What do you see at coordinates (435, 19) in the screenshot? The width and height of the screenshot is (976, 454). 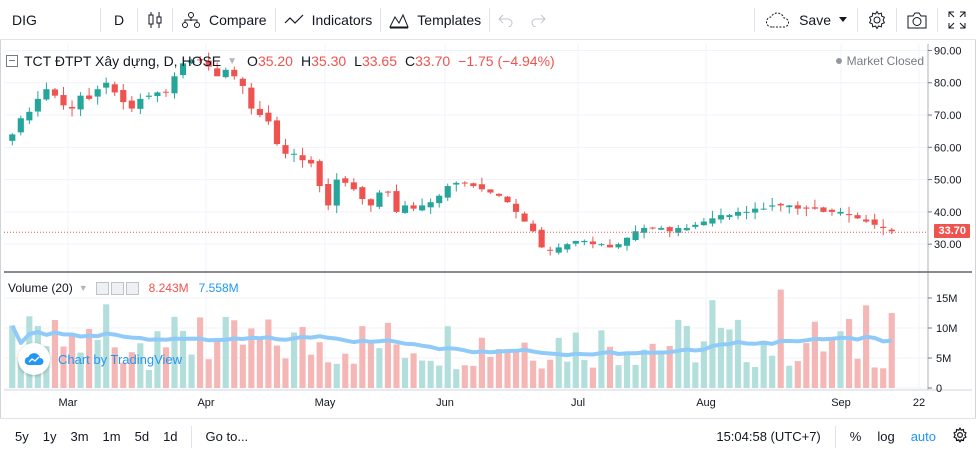 I see `templates-button: Templates` at bounding box center [435, 19].